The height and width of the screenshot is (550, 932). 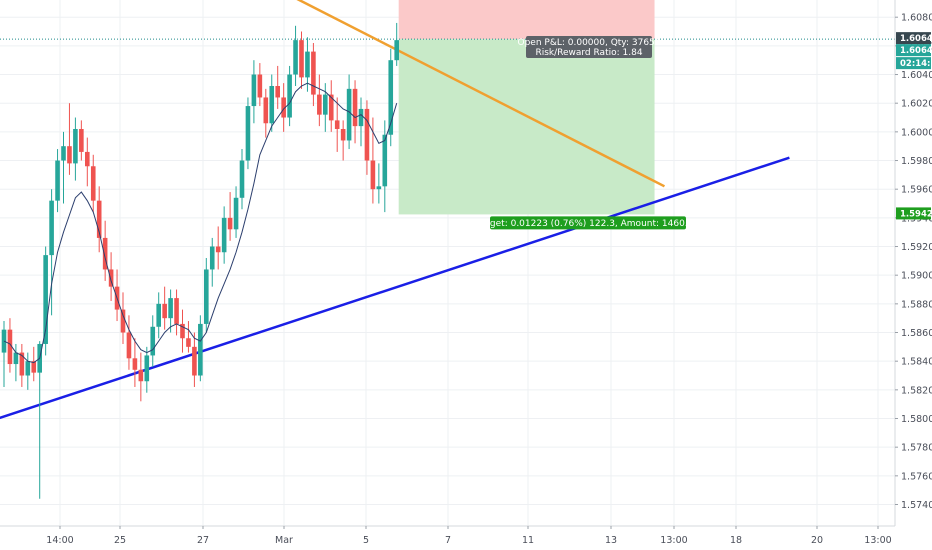 What do you see at coordinates (916, 304) in the screenshot?
I see `price-tick-label: 1.58800` at bounding box center [916, 304].